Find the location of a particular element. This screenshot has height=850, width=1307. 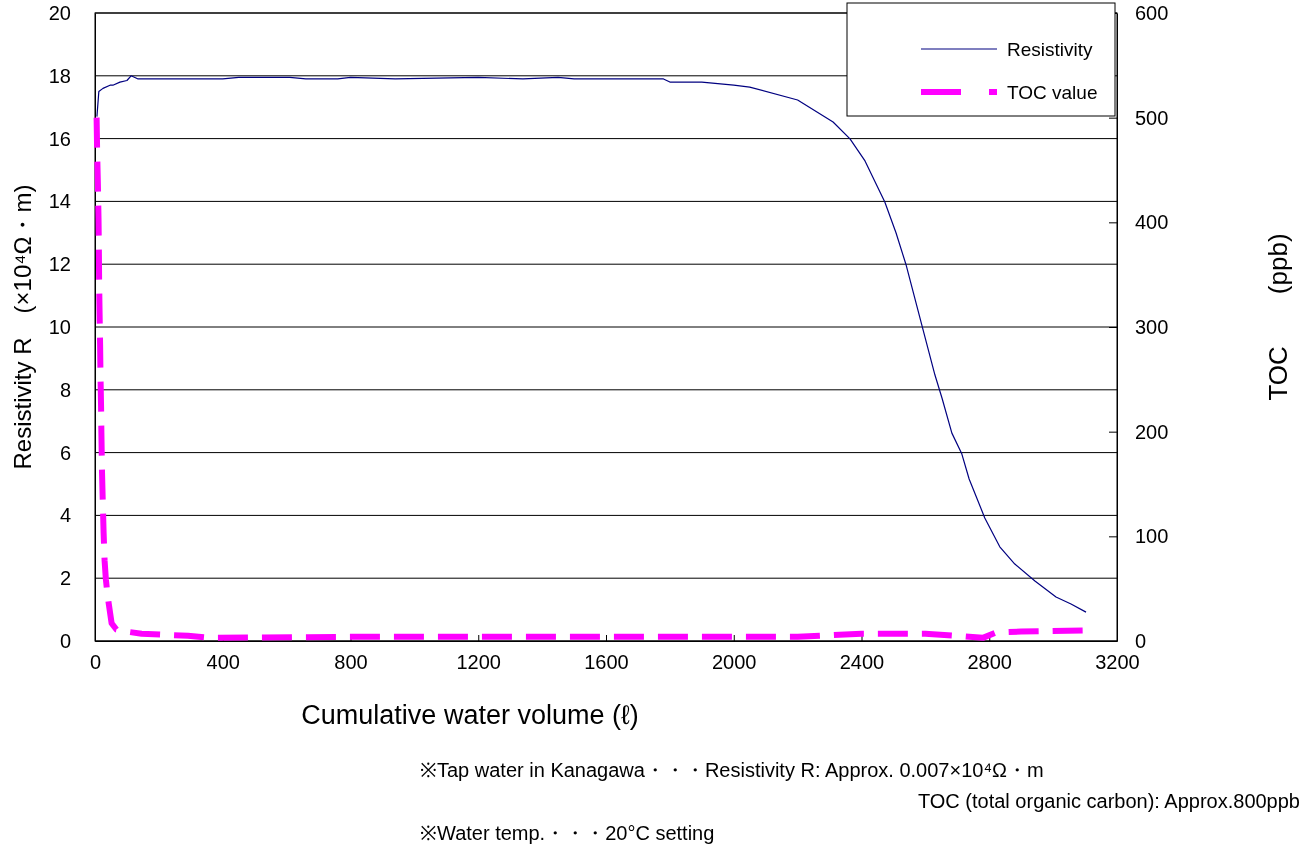

legend-label: Resistivity is located at coordinates (1050, 49).